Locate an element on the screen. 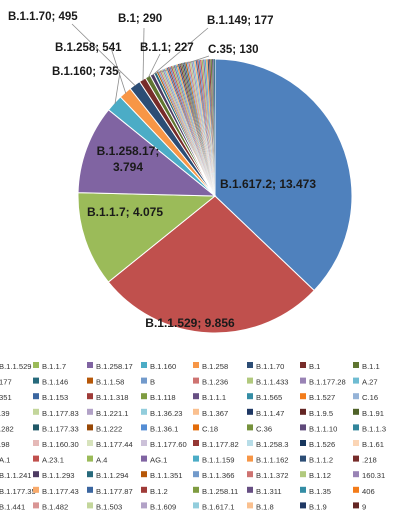 This screenshot has width=400, height=516. legend-item-label: B.1.2 is located at coordinates (159, 491).